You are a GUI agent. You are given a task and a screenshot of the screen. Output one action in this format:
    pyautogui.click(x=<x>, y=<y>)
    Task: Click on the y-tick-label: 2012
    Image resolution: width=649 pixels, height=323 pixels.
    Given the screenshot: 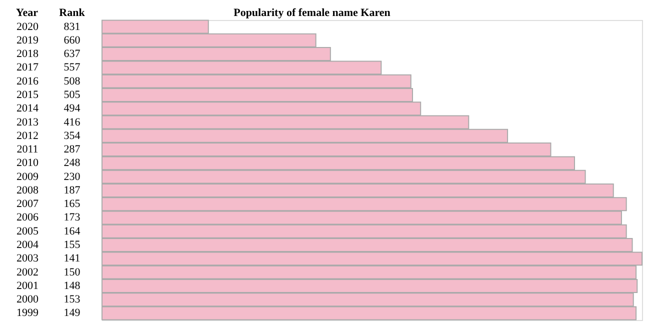 What is the action you would take?
    pyautogui.click(x=27, y=136)
    